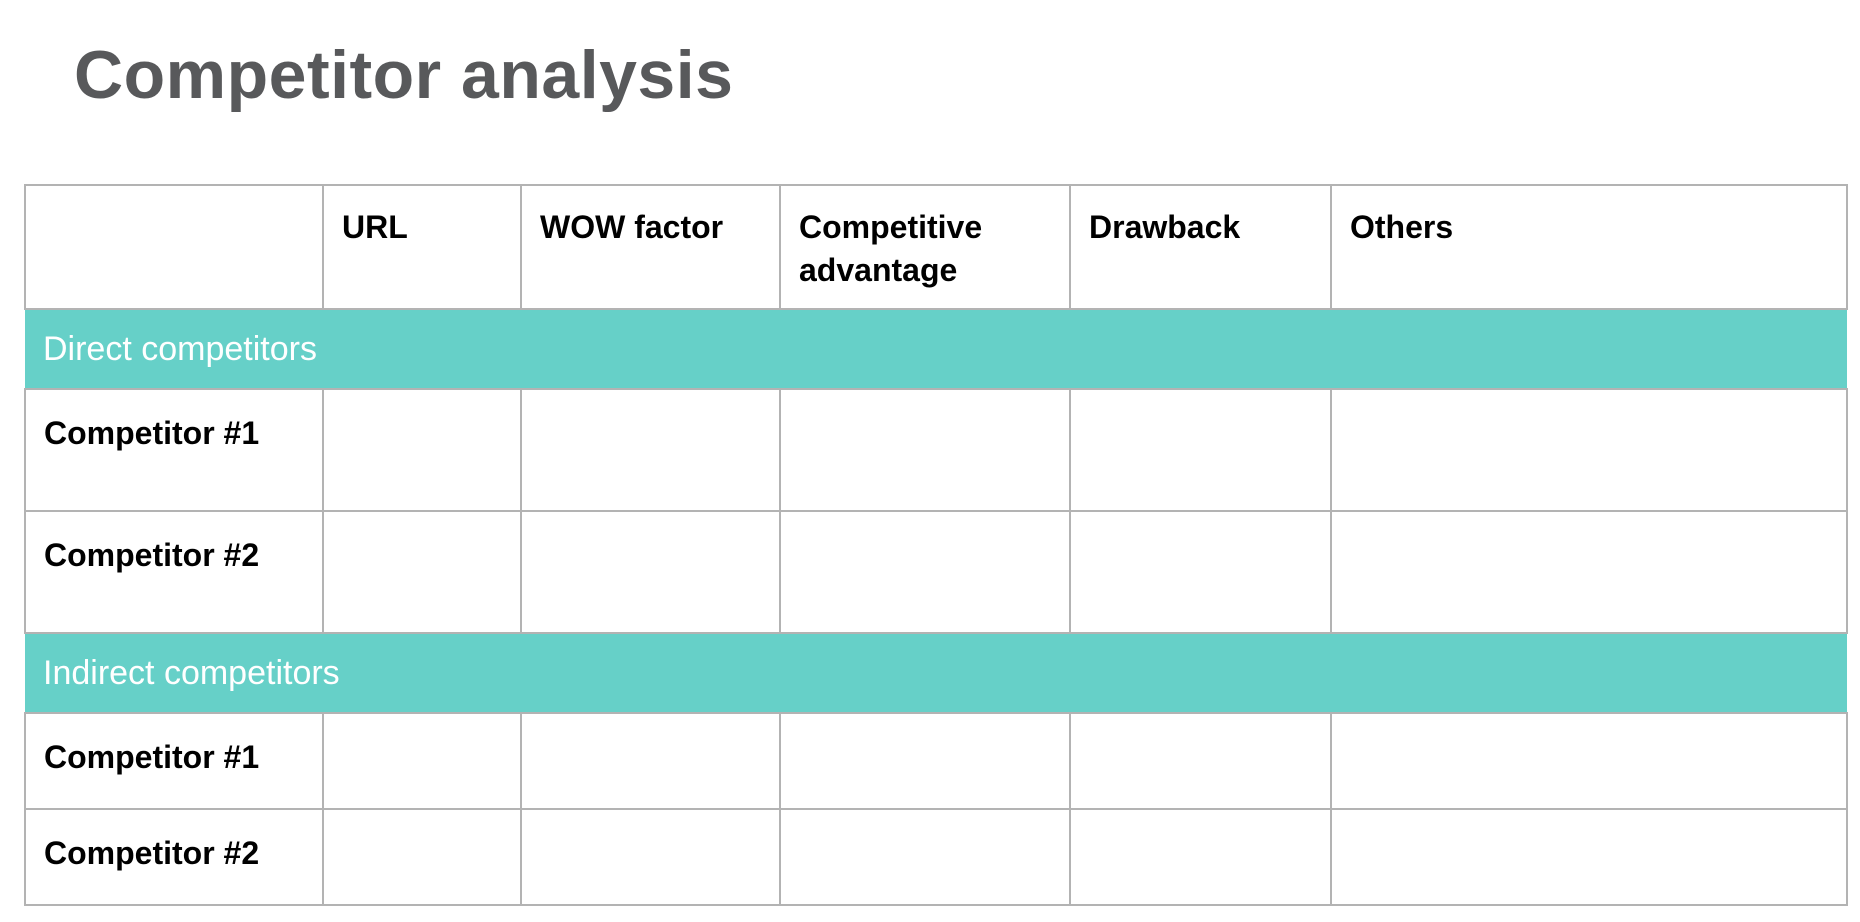 The width and height of the screenshot is (1860, 922). Describe the element at coordinates (925, 247) in the screenshot. I see `header-cell-competitive-advantage: Competitive advantage` at that location.